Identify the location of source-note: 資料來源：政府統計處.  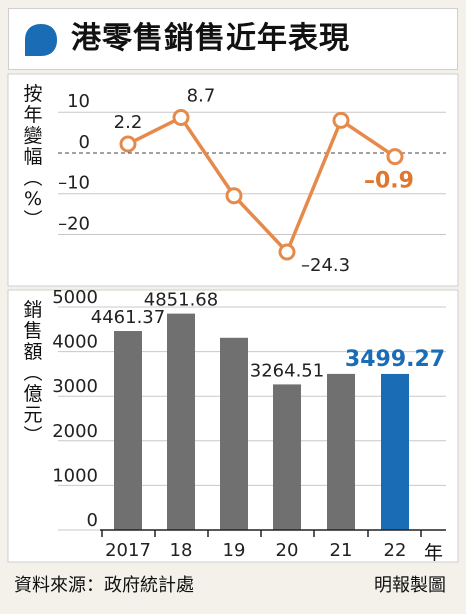
(104, 585).